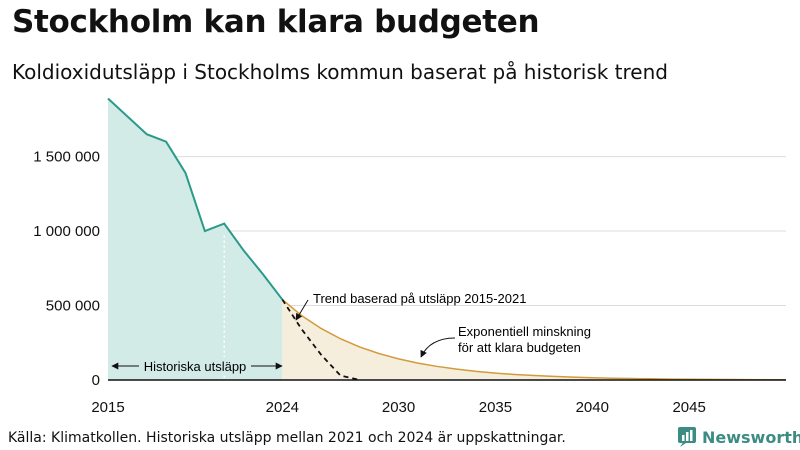 This screenshot has width=800, height=450. What do you see at coordinates (495, 407) in the screenshot?
I see `x-tick-label: 2035` at bounding box center [495, 407].